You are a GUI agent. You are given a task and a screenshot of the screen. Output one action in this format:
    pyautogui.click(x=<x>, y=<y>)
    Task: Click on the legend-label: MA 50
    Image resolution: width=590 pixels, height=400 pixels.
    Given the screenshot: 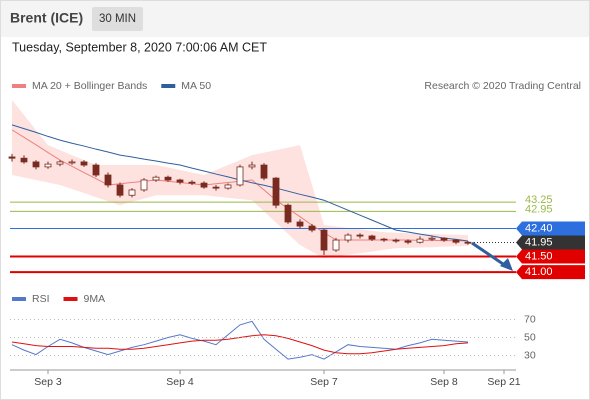 What is the action you would take?
    pyautogui.click(x=196, y=86)
    